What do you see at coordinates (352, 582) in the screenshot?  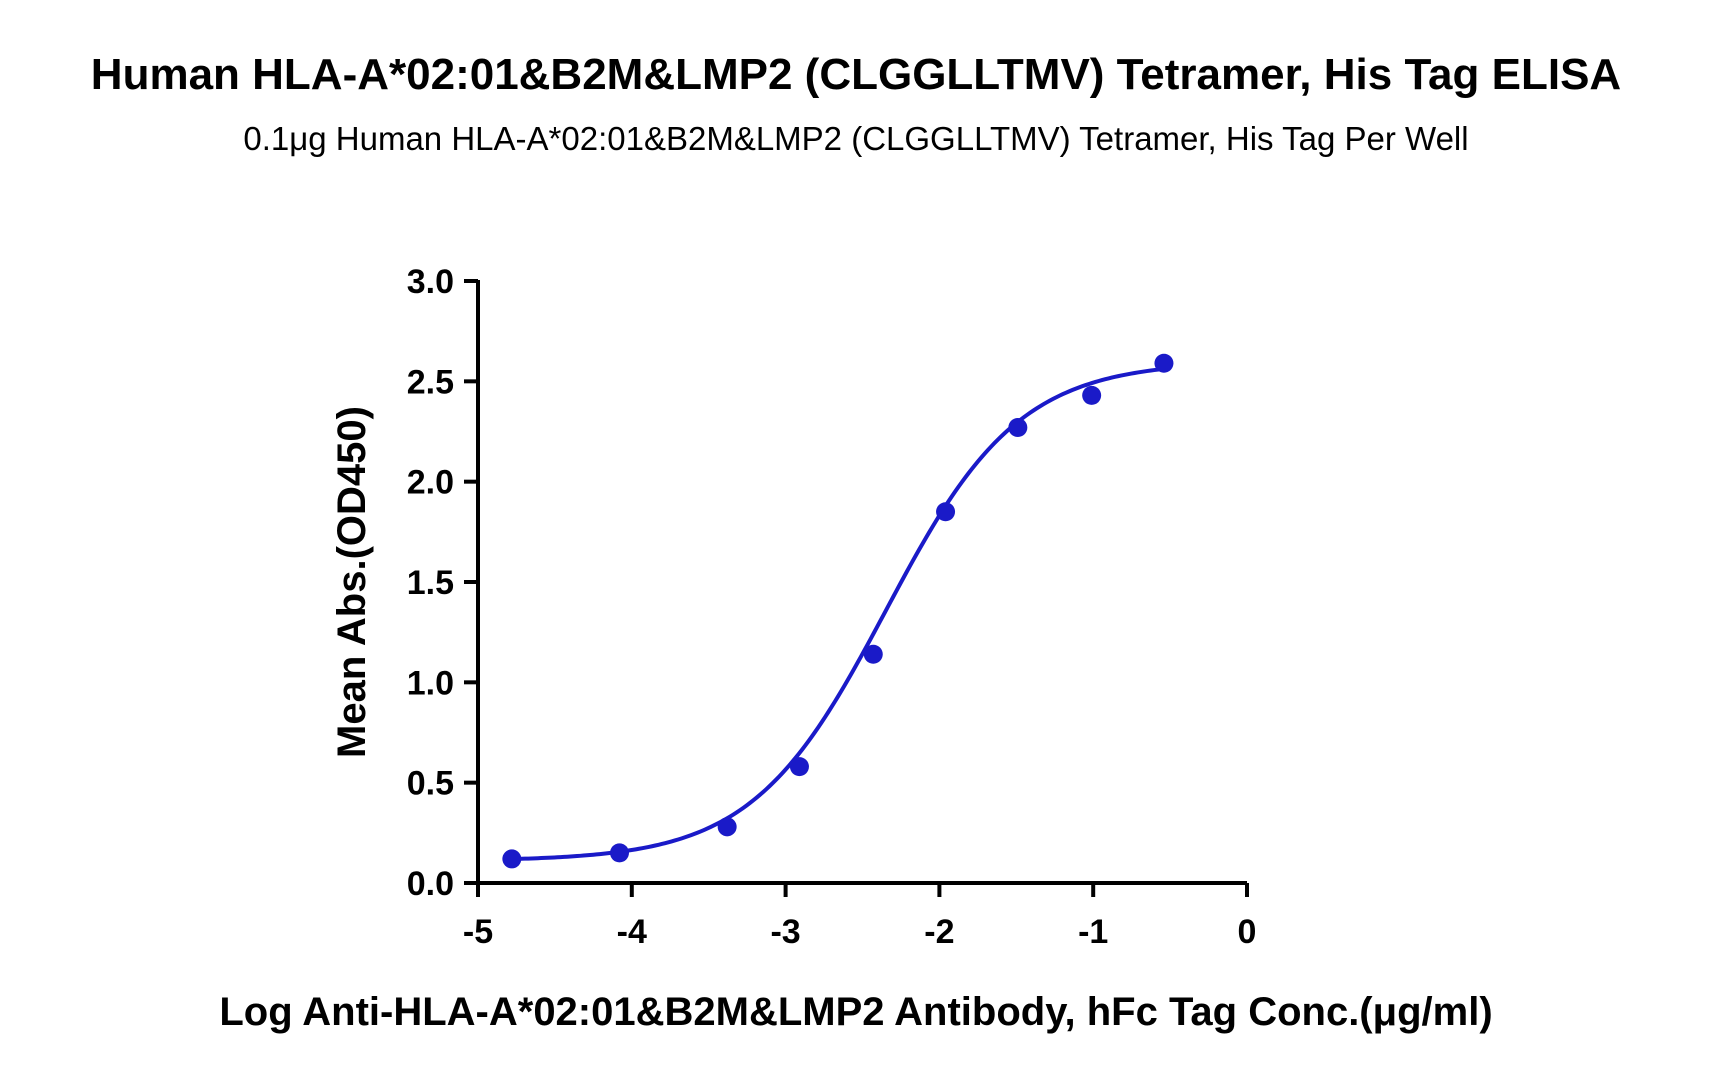 I see `y-axis-title: Mean Abs.(OD450)` at bounding box center [352, 582].